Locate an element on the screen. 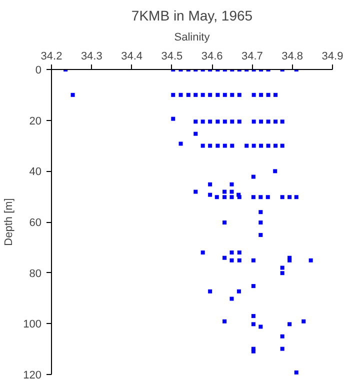 The image size is (346, 384). x-tick-label: 34.7 is located at coordinates (252, 56).